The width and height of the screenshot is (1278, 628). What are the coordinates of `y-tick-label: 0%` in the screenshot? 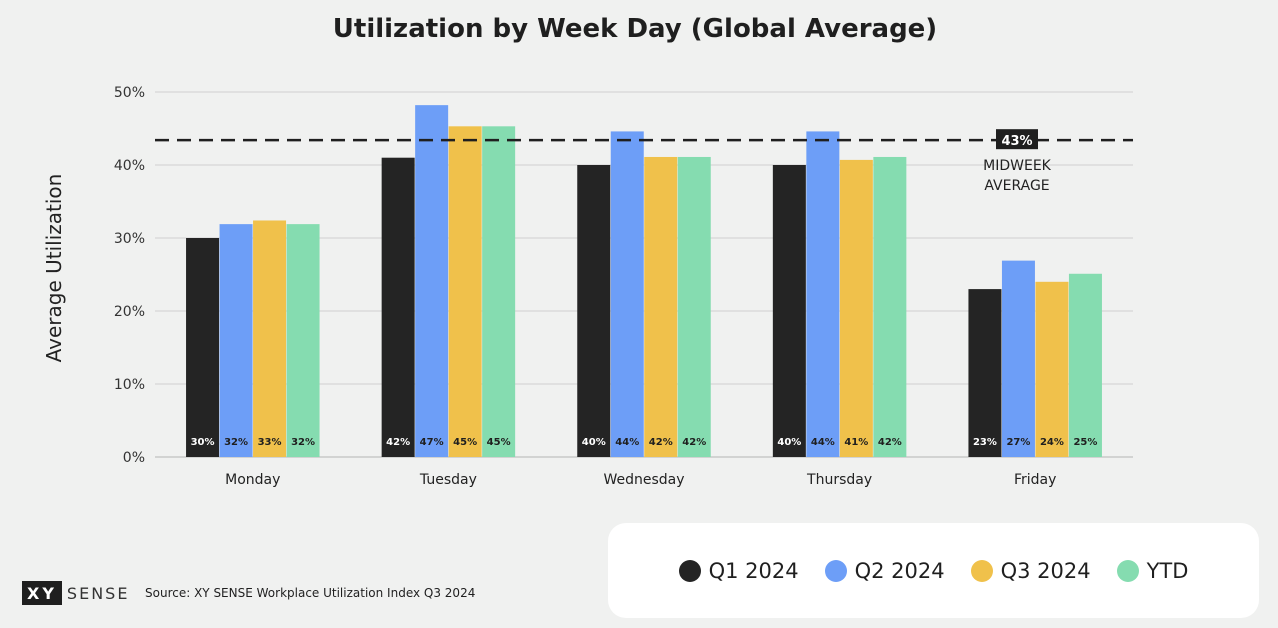 It's located at (134, 458).